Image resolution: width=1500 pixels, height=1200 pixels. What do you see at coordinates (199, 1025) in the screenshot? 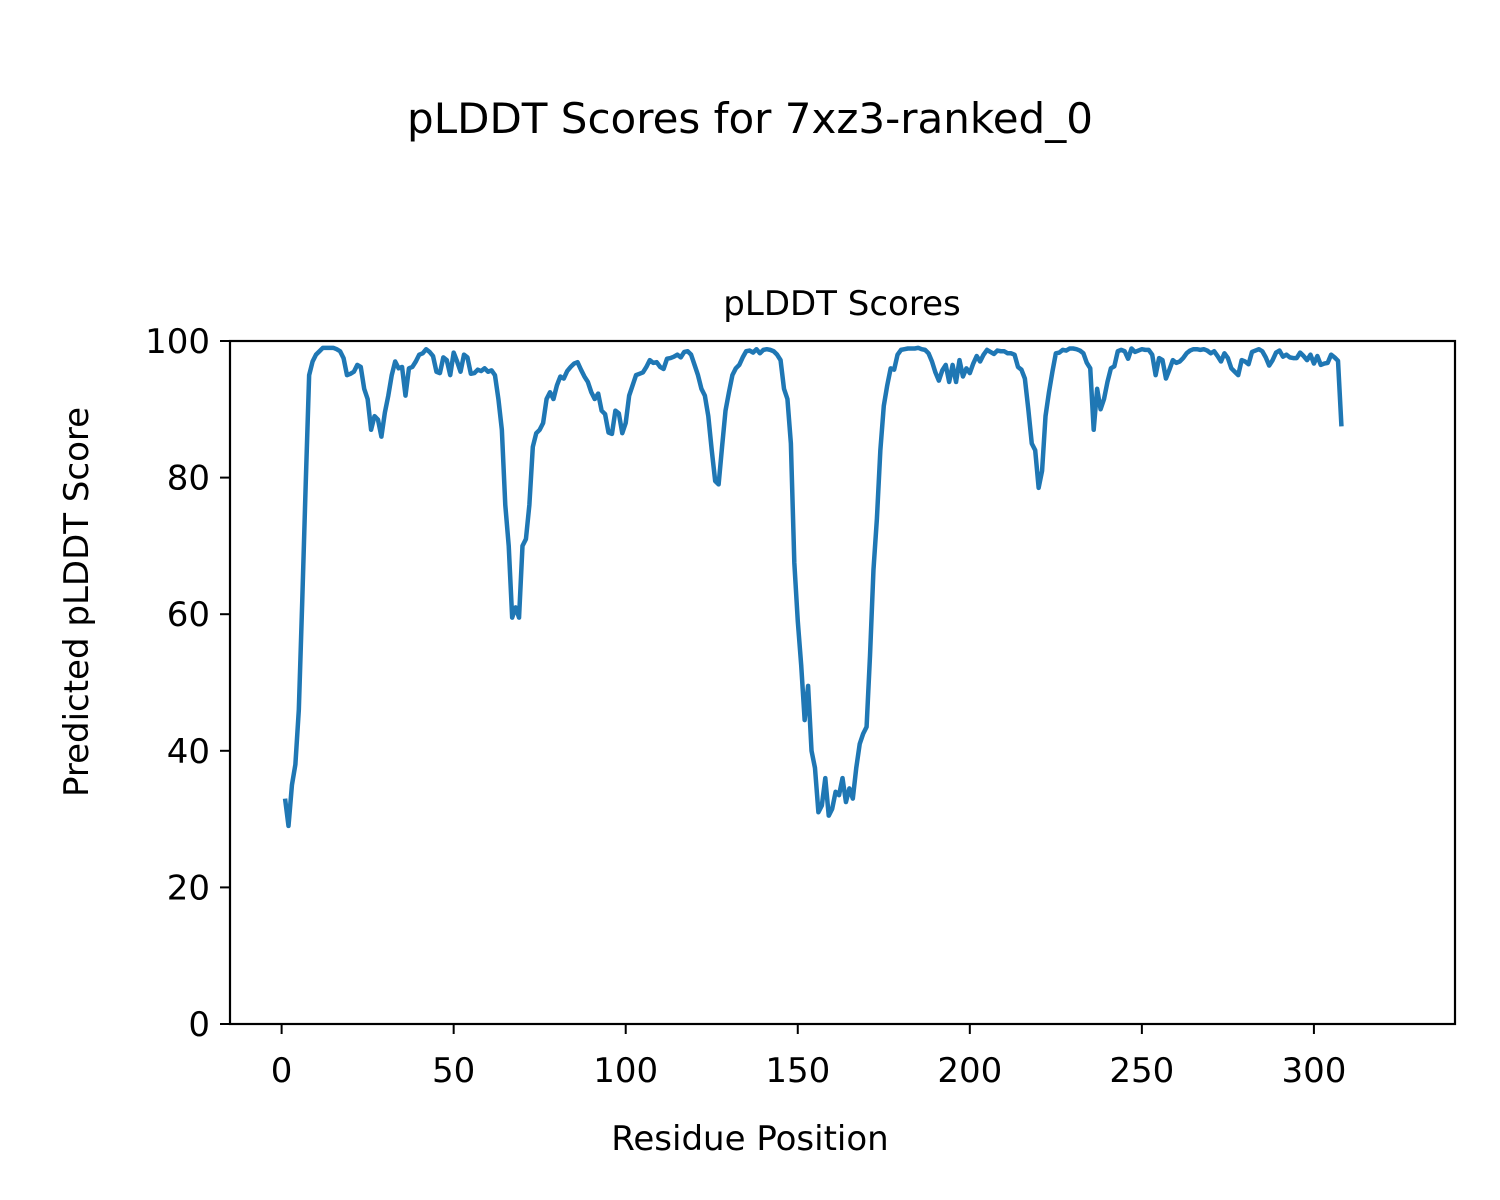
I see `y-tick-label: 0` at bounding box center [199, 1025].